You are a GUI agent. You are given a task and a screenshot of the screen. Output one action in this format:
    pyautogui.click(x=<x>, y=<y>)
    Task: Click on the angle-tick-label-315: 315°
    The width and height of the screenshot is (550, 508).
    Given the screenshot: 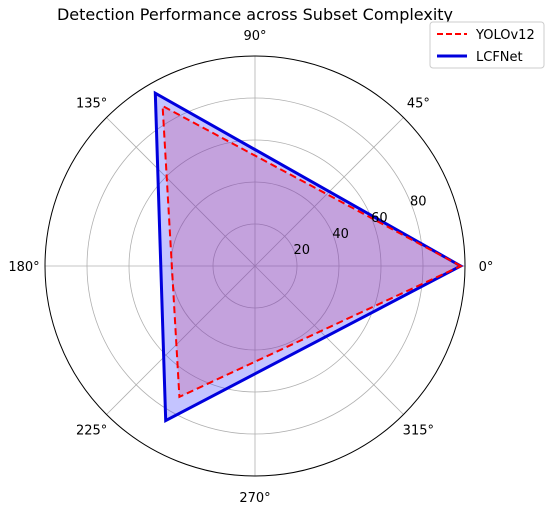 What is the action you would take?
    pyautogui.click(x=418, y=430)
    